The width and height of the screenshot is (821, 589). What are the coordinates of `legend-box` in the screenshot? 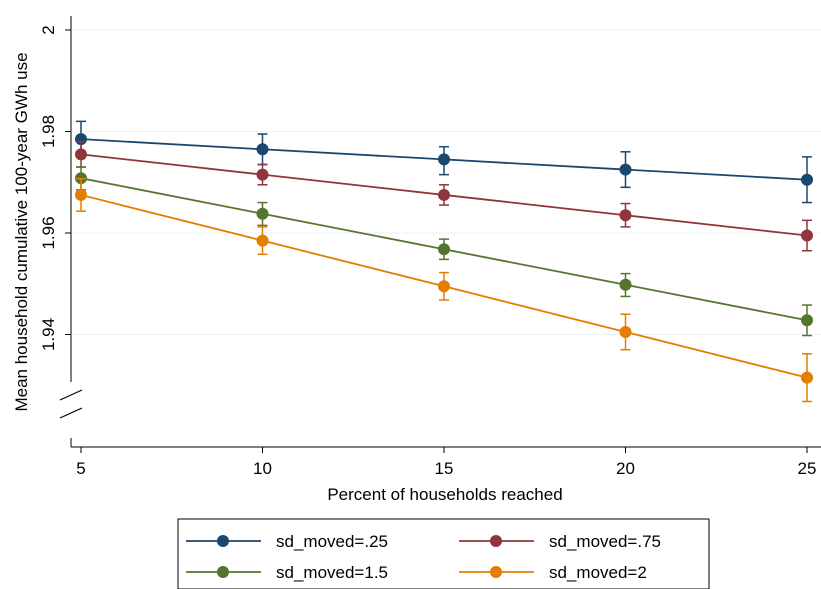 It's located at (443, 553).